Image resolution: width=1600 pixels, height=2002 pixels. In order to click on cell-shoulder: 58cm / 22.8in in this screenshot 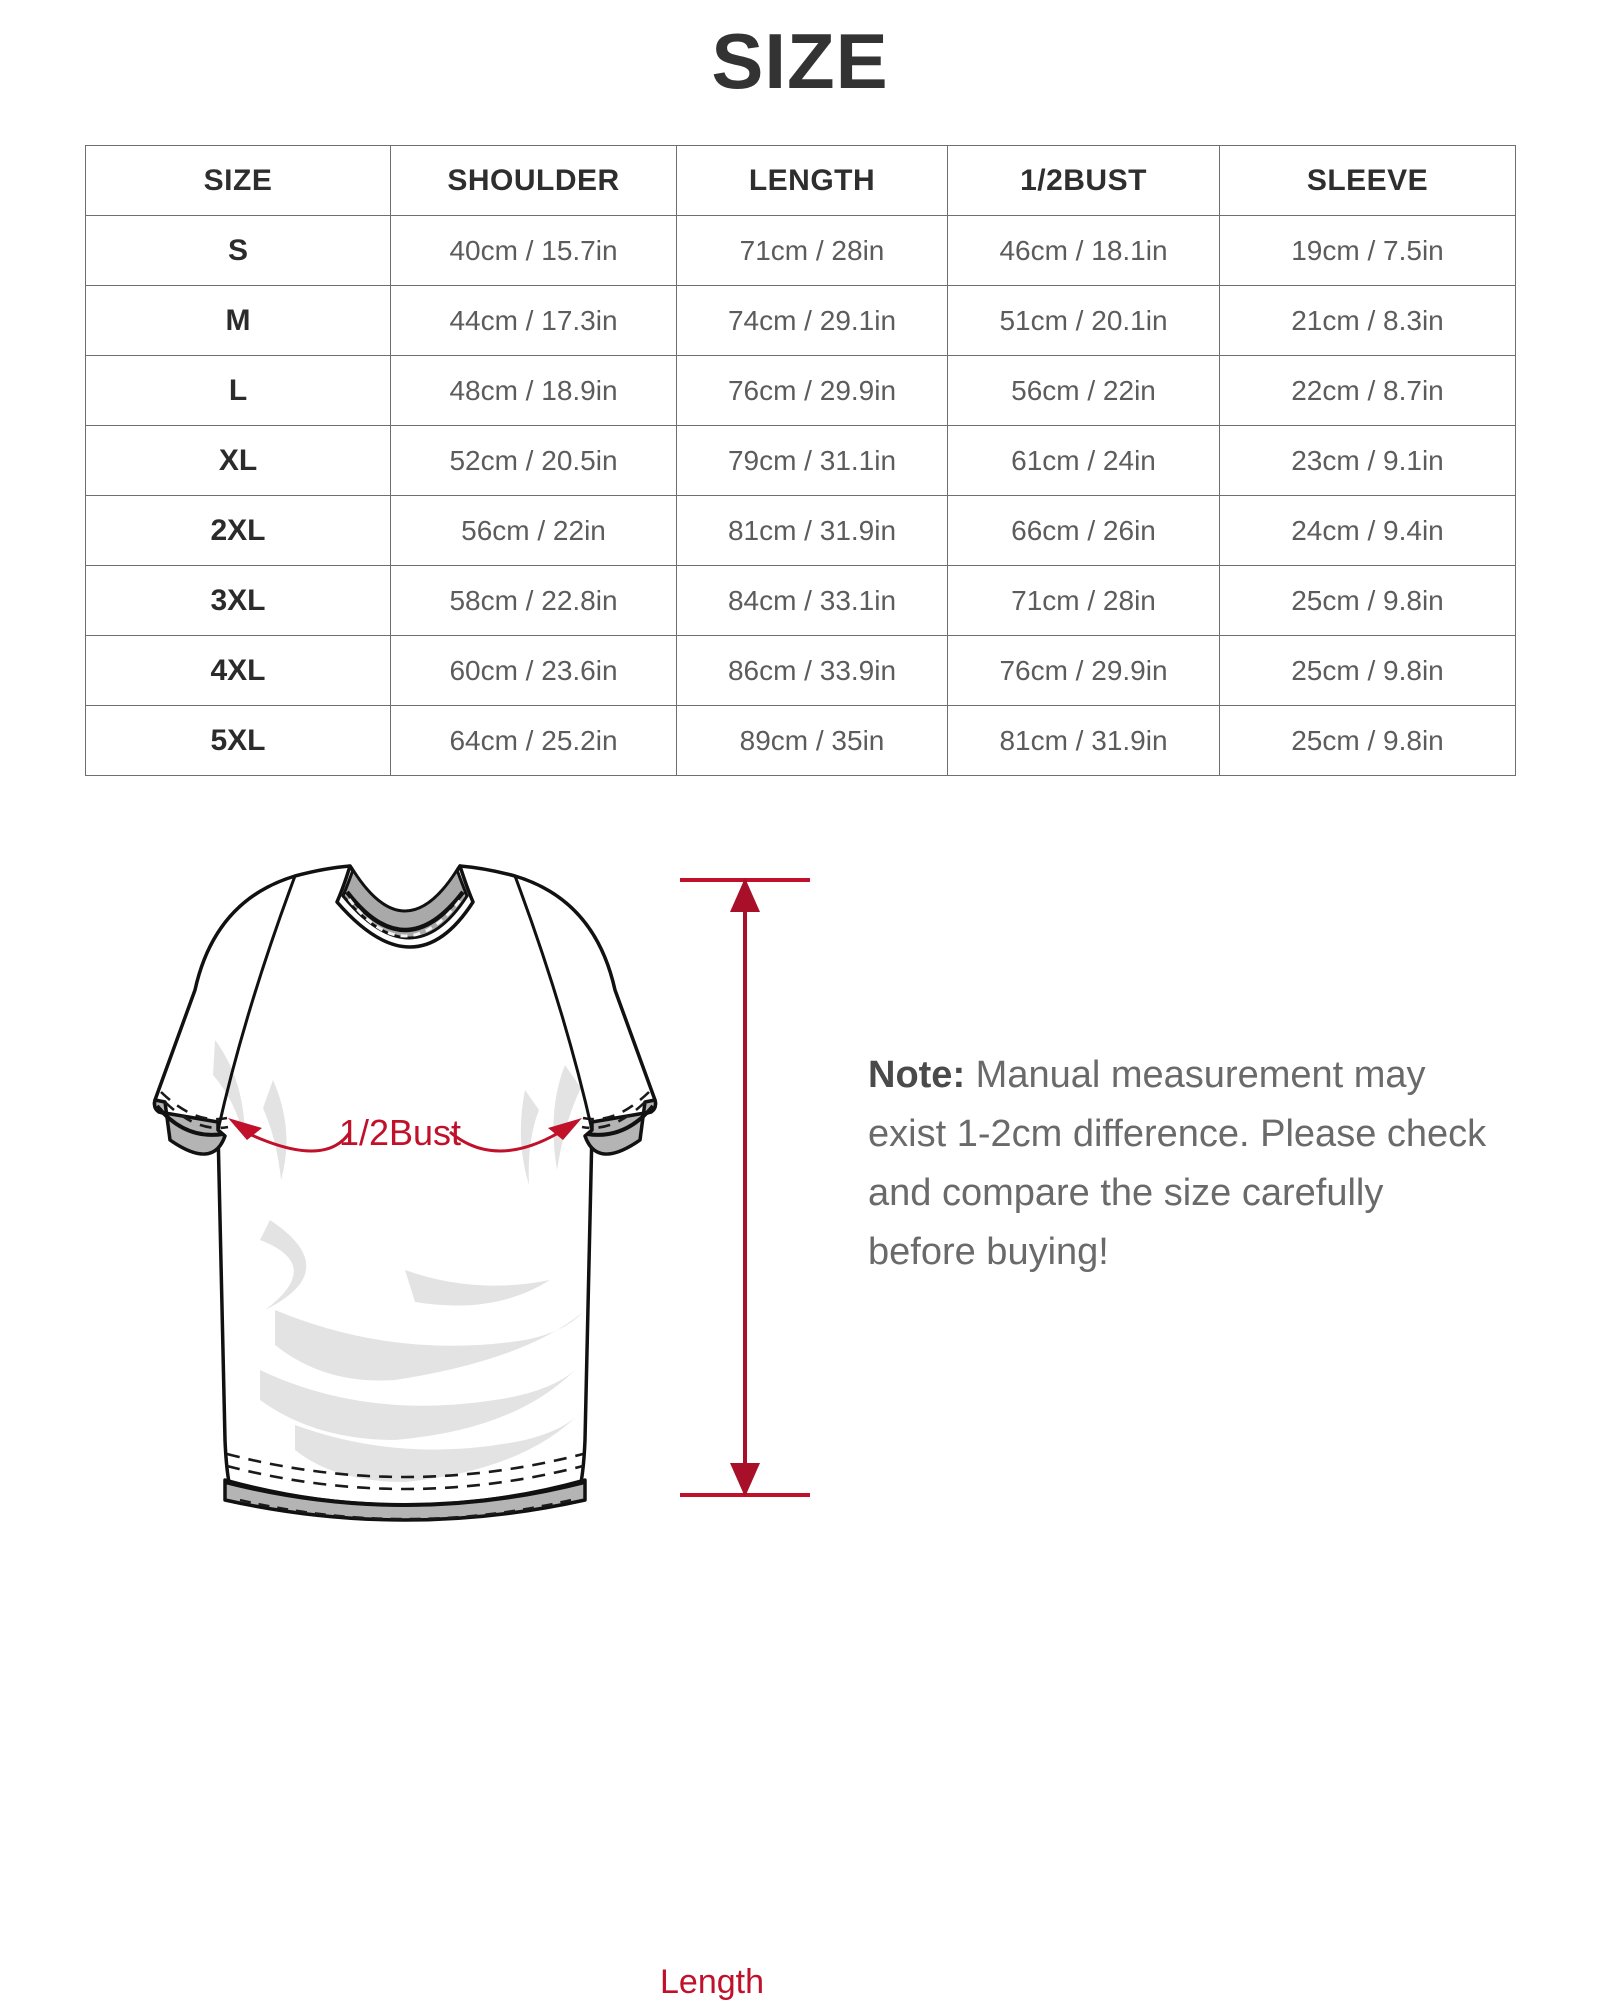, I will do `click(533, 600)`.